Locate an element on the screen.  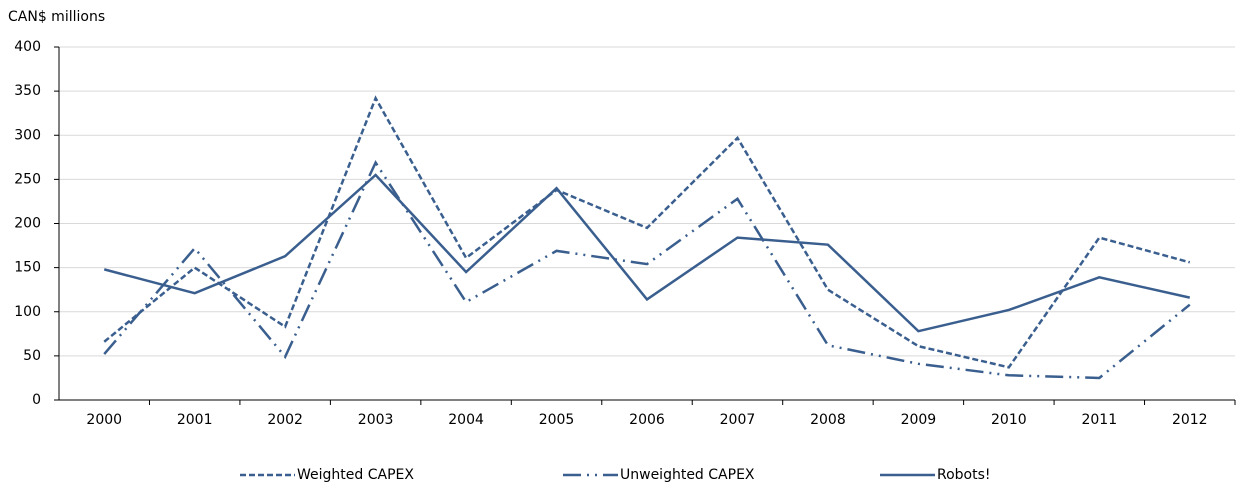
x-tick-label: 2004 is located at coordinates (466, 420).